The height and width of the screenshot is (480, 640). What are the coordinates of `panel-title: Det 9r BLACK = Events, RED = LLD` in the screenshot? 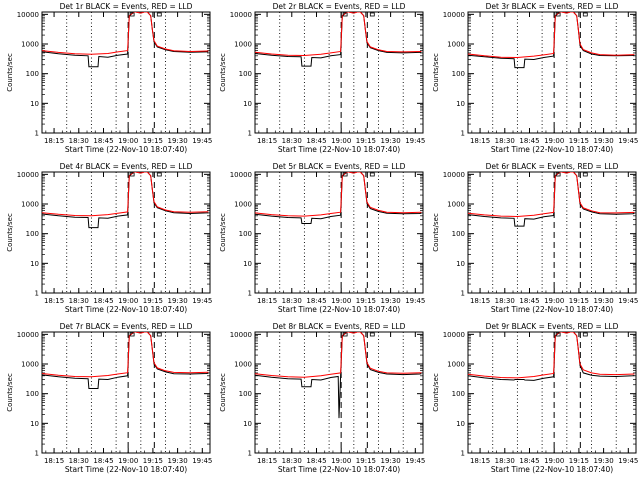 It's located at (552, 326).